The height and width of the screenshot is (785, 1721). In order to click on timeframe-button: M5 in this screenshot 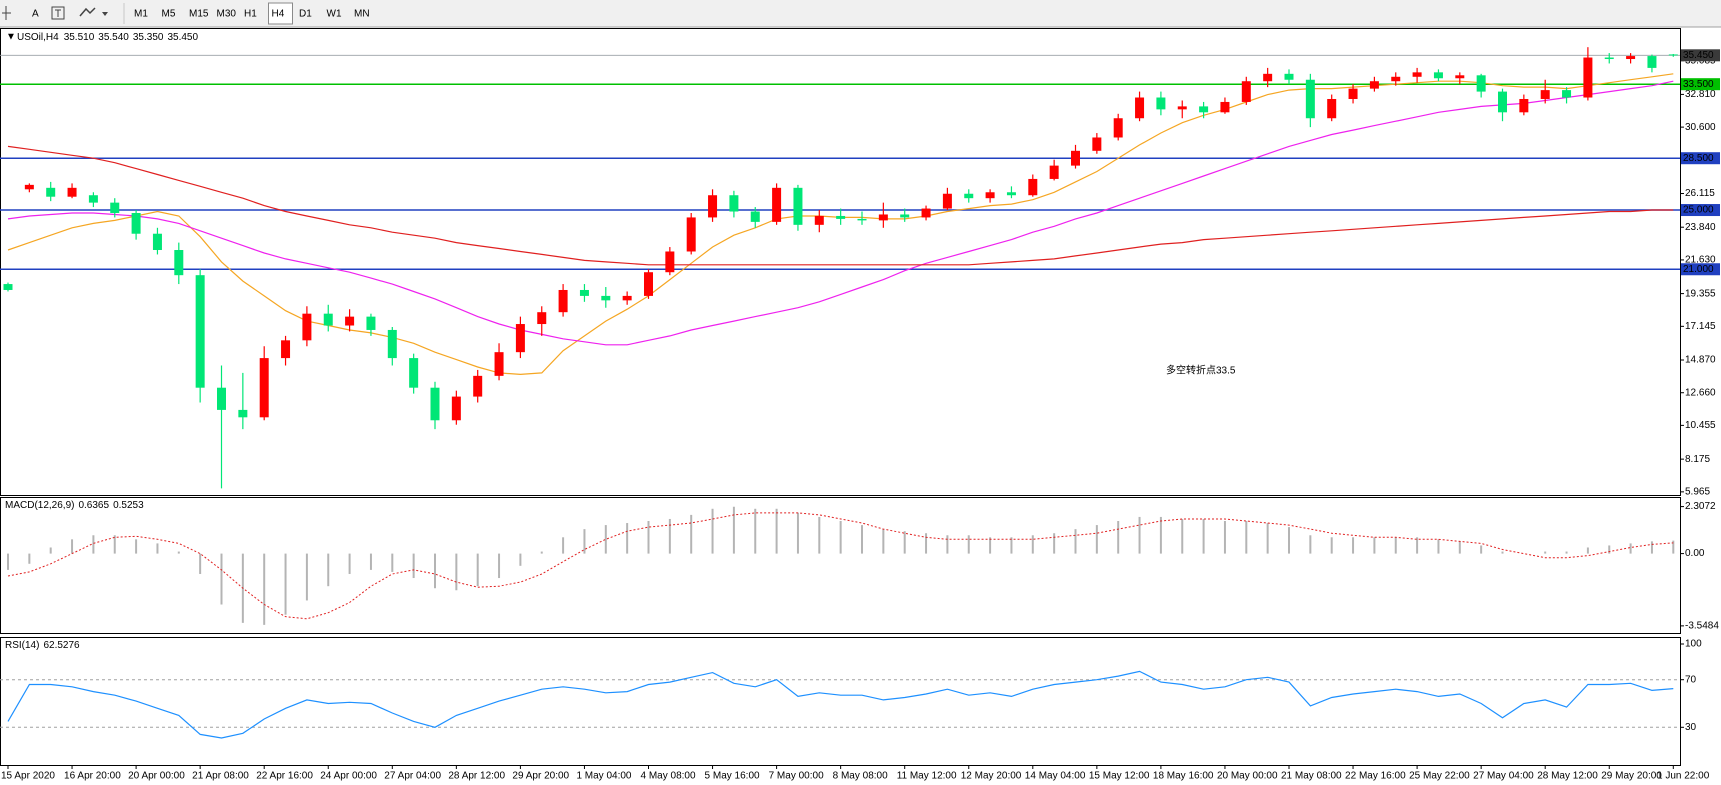, I will do `click(169, 14)`.